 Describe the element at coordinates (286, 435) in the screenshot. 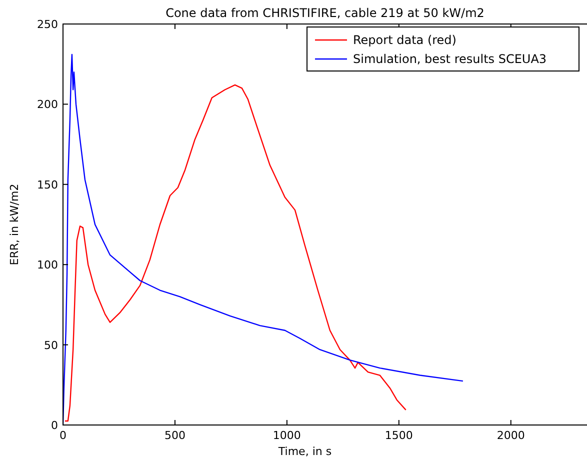

I see `x-tick-label: 1000` at that location.